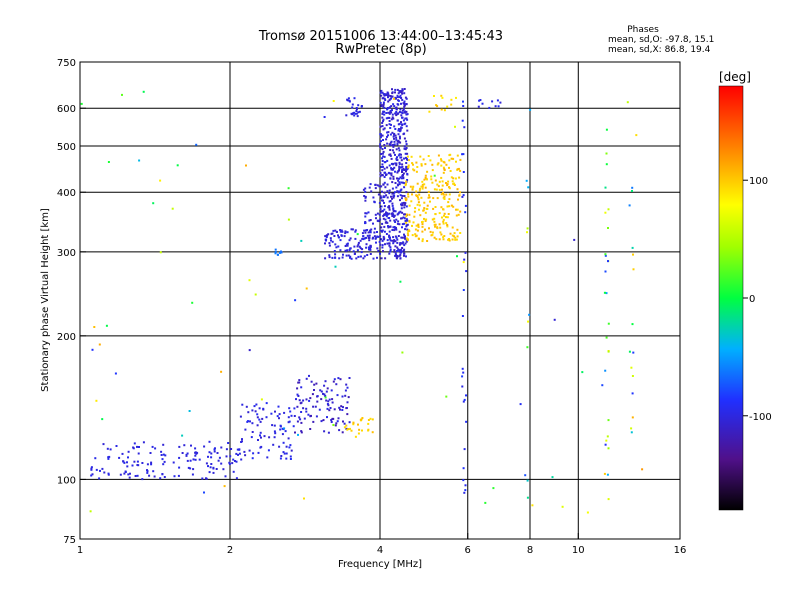 The width and height of the screenshot is (800, 600). I want to click on colorbar-ticks: -100 0 100, so click(757, 299).